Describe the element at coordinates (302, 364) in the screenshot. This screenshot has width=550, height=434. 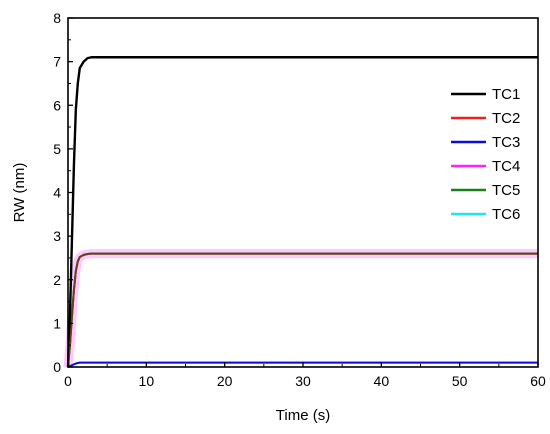
I see `series-tc3-line` at that location.